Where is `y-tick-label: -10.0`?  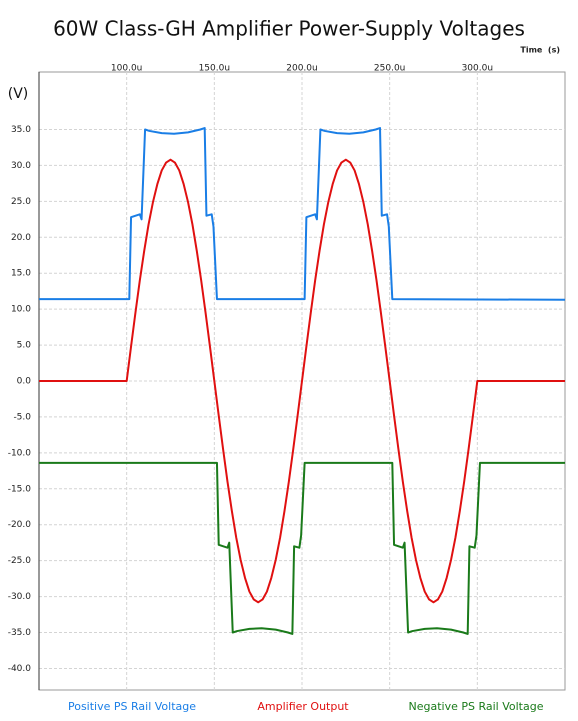
y-tick-label: -10.0 is located at coordinates (20, 453).